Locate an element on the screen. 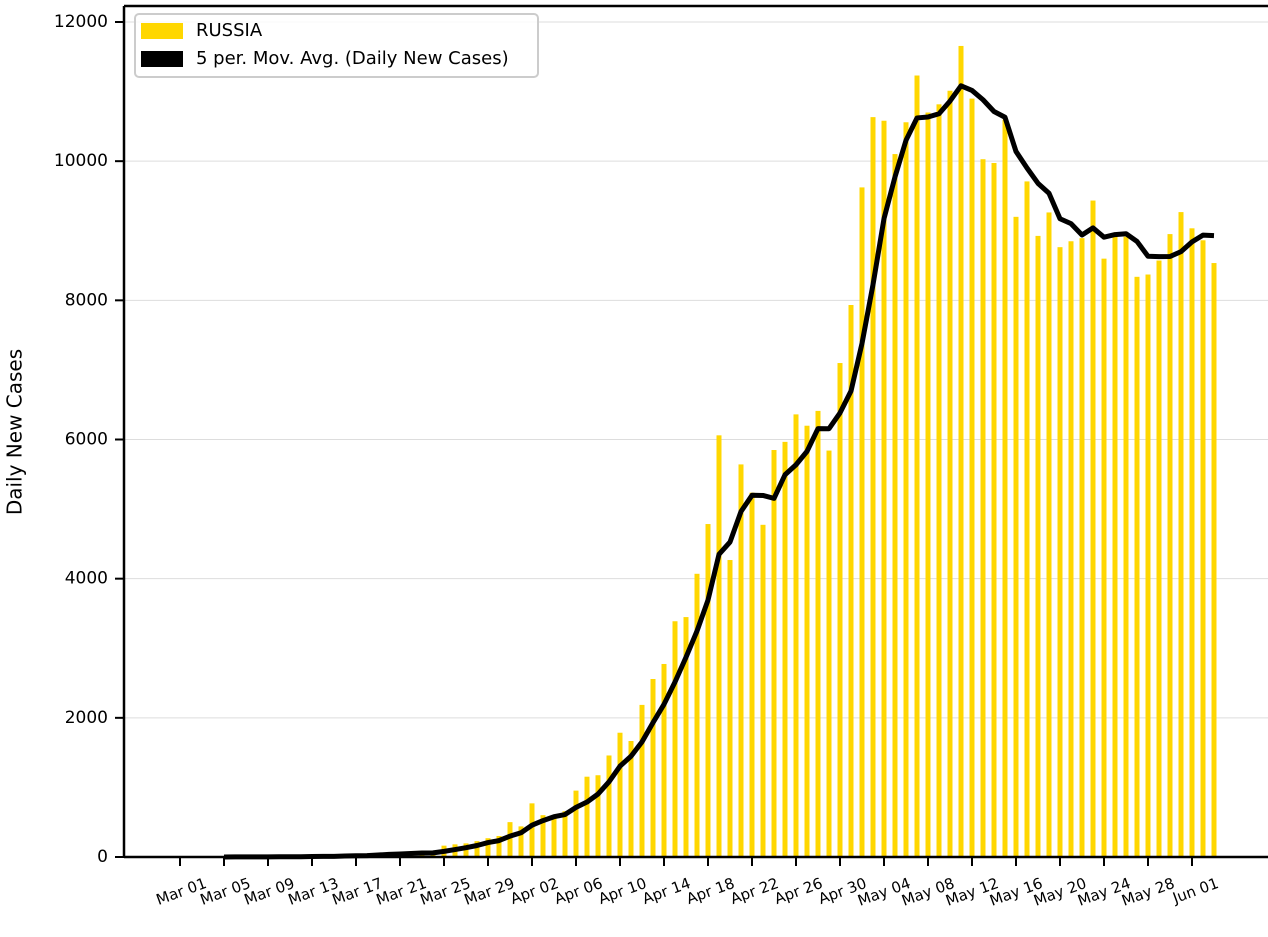 The height and width of the screenshot is (937, 1268). y-tick-label: 2000 is located at coordinates (86, 718).